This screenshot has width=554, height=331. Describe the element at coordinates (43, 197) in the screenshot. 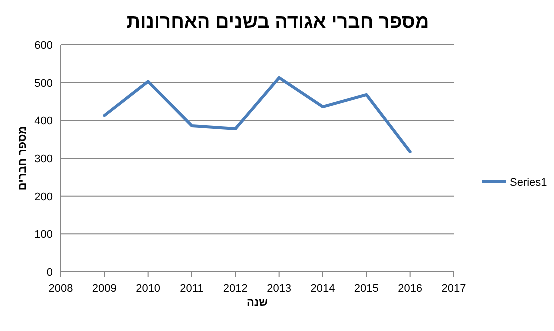

I see `y-tick-label: 200` at that location.